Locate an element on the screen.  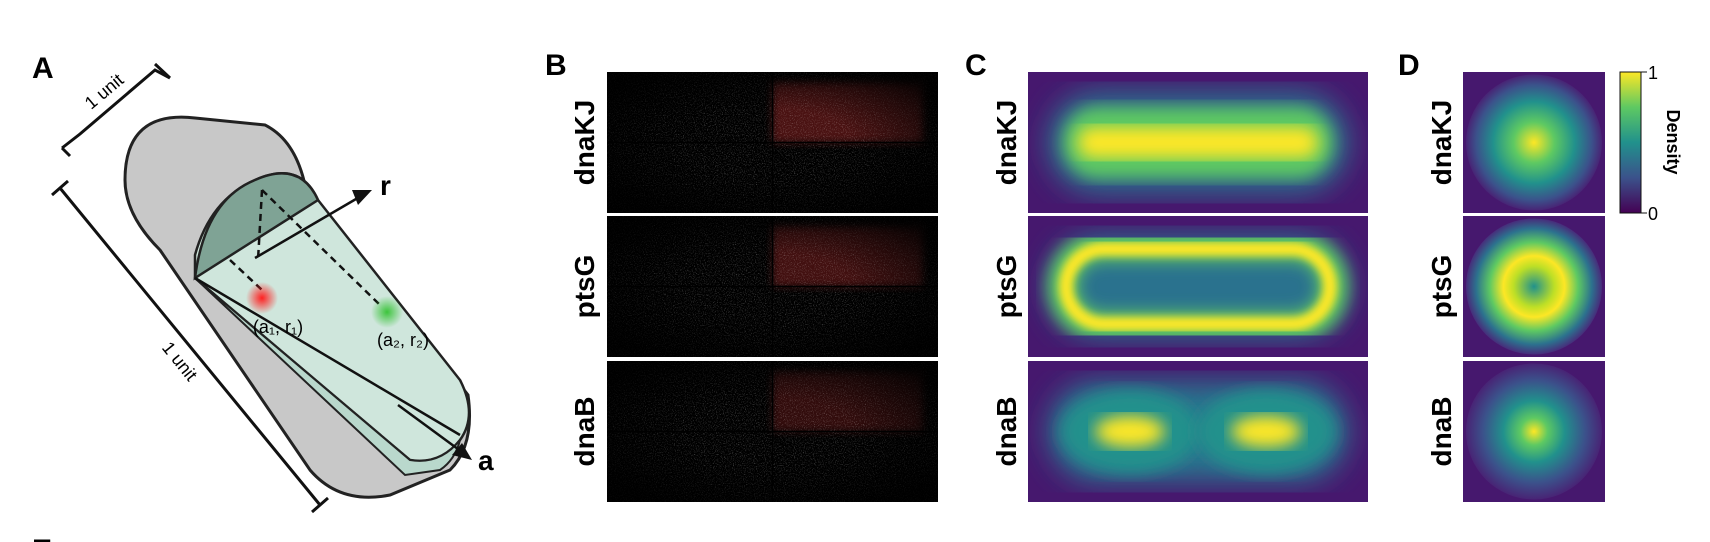
halo is located at coordinates (1198, 286).